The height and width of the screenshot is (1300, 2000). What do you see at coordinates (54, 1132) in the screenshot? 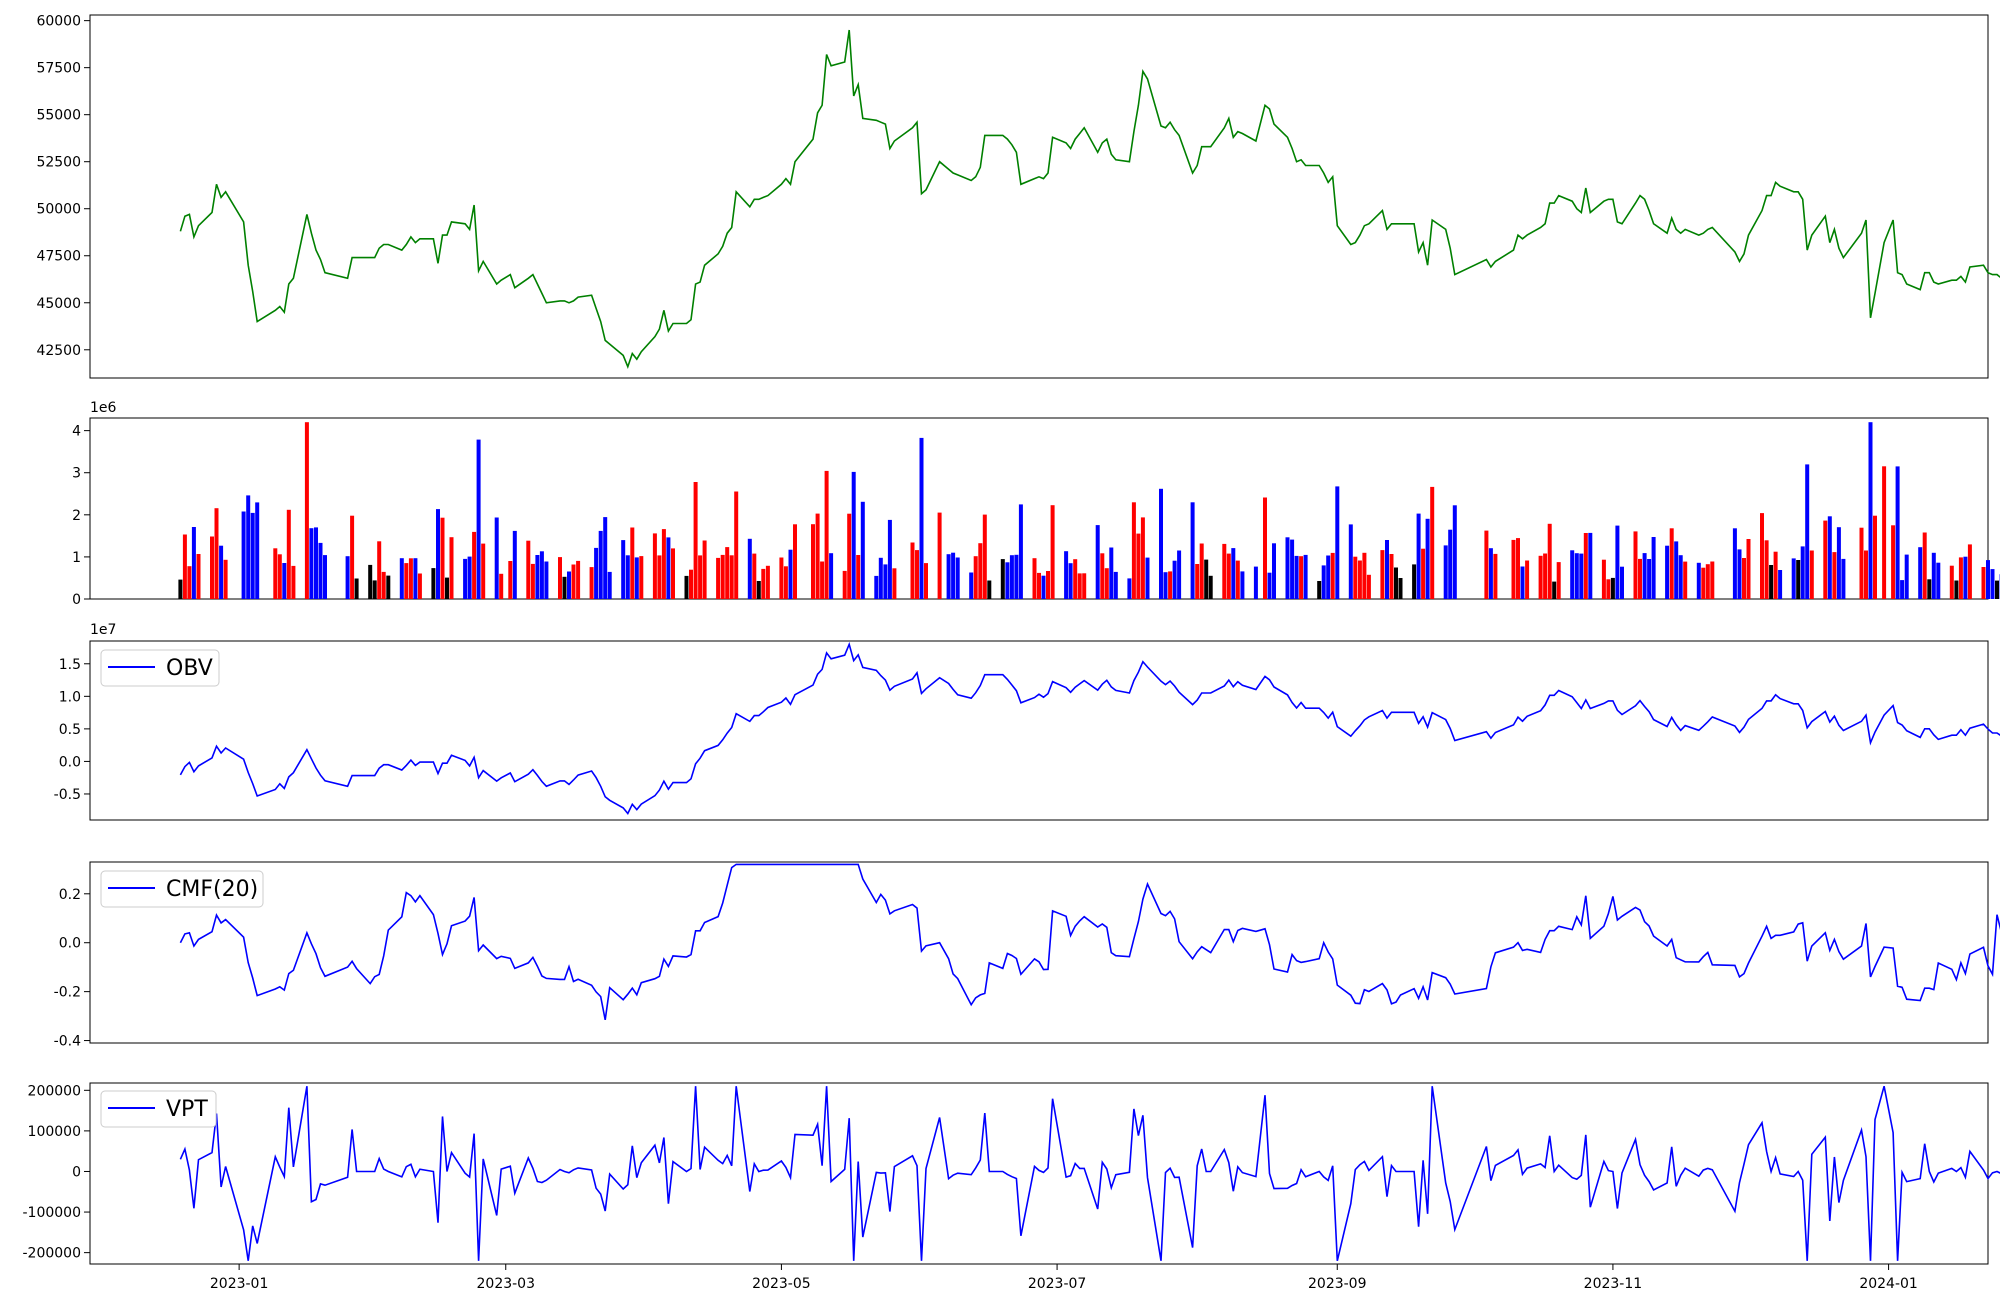
I see `y-tick-label: 100000` at bounding box center [54, 1132].